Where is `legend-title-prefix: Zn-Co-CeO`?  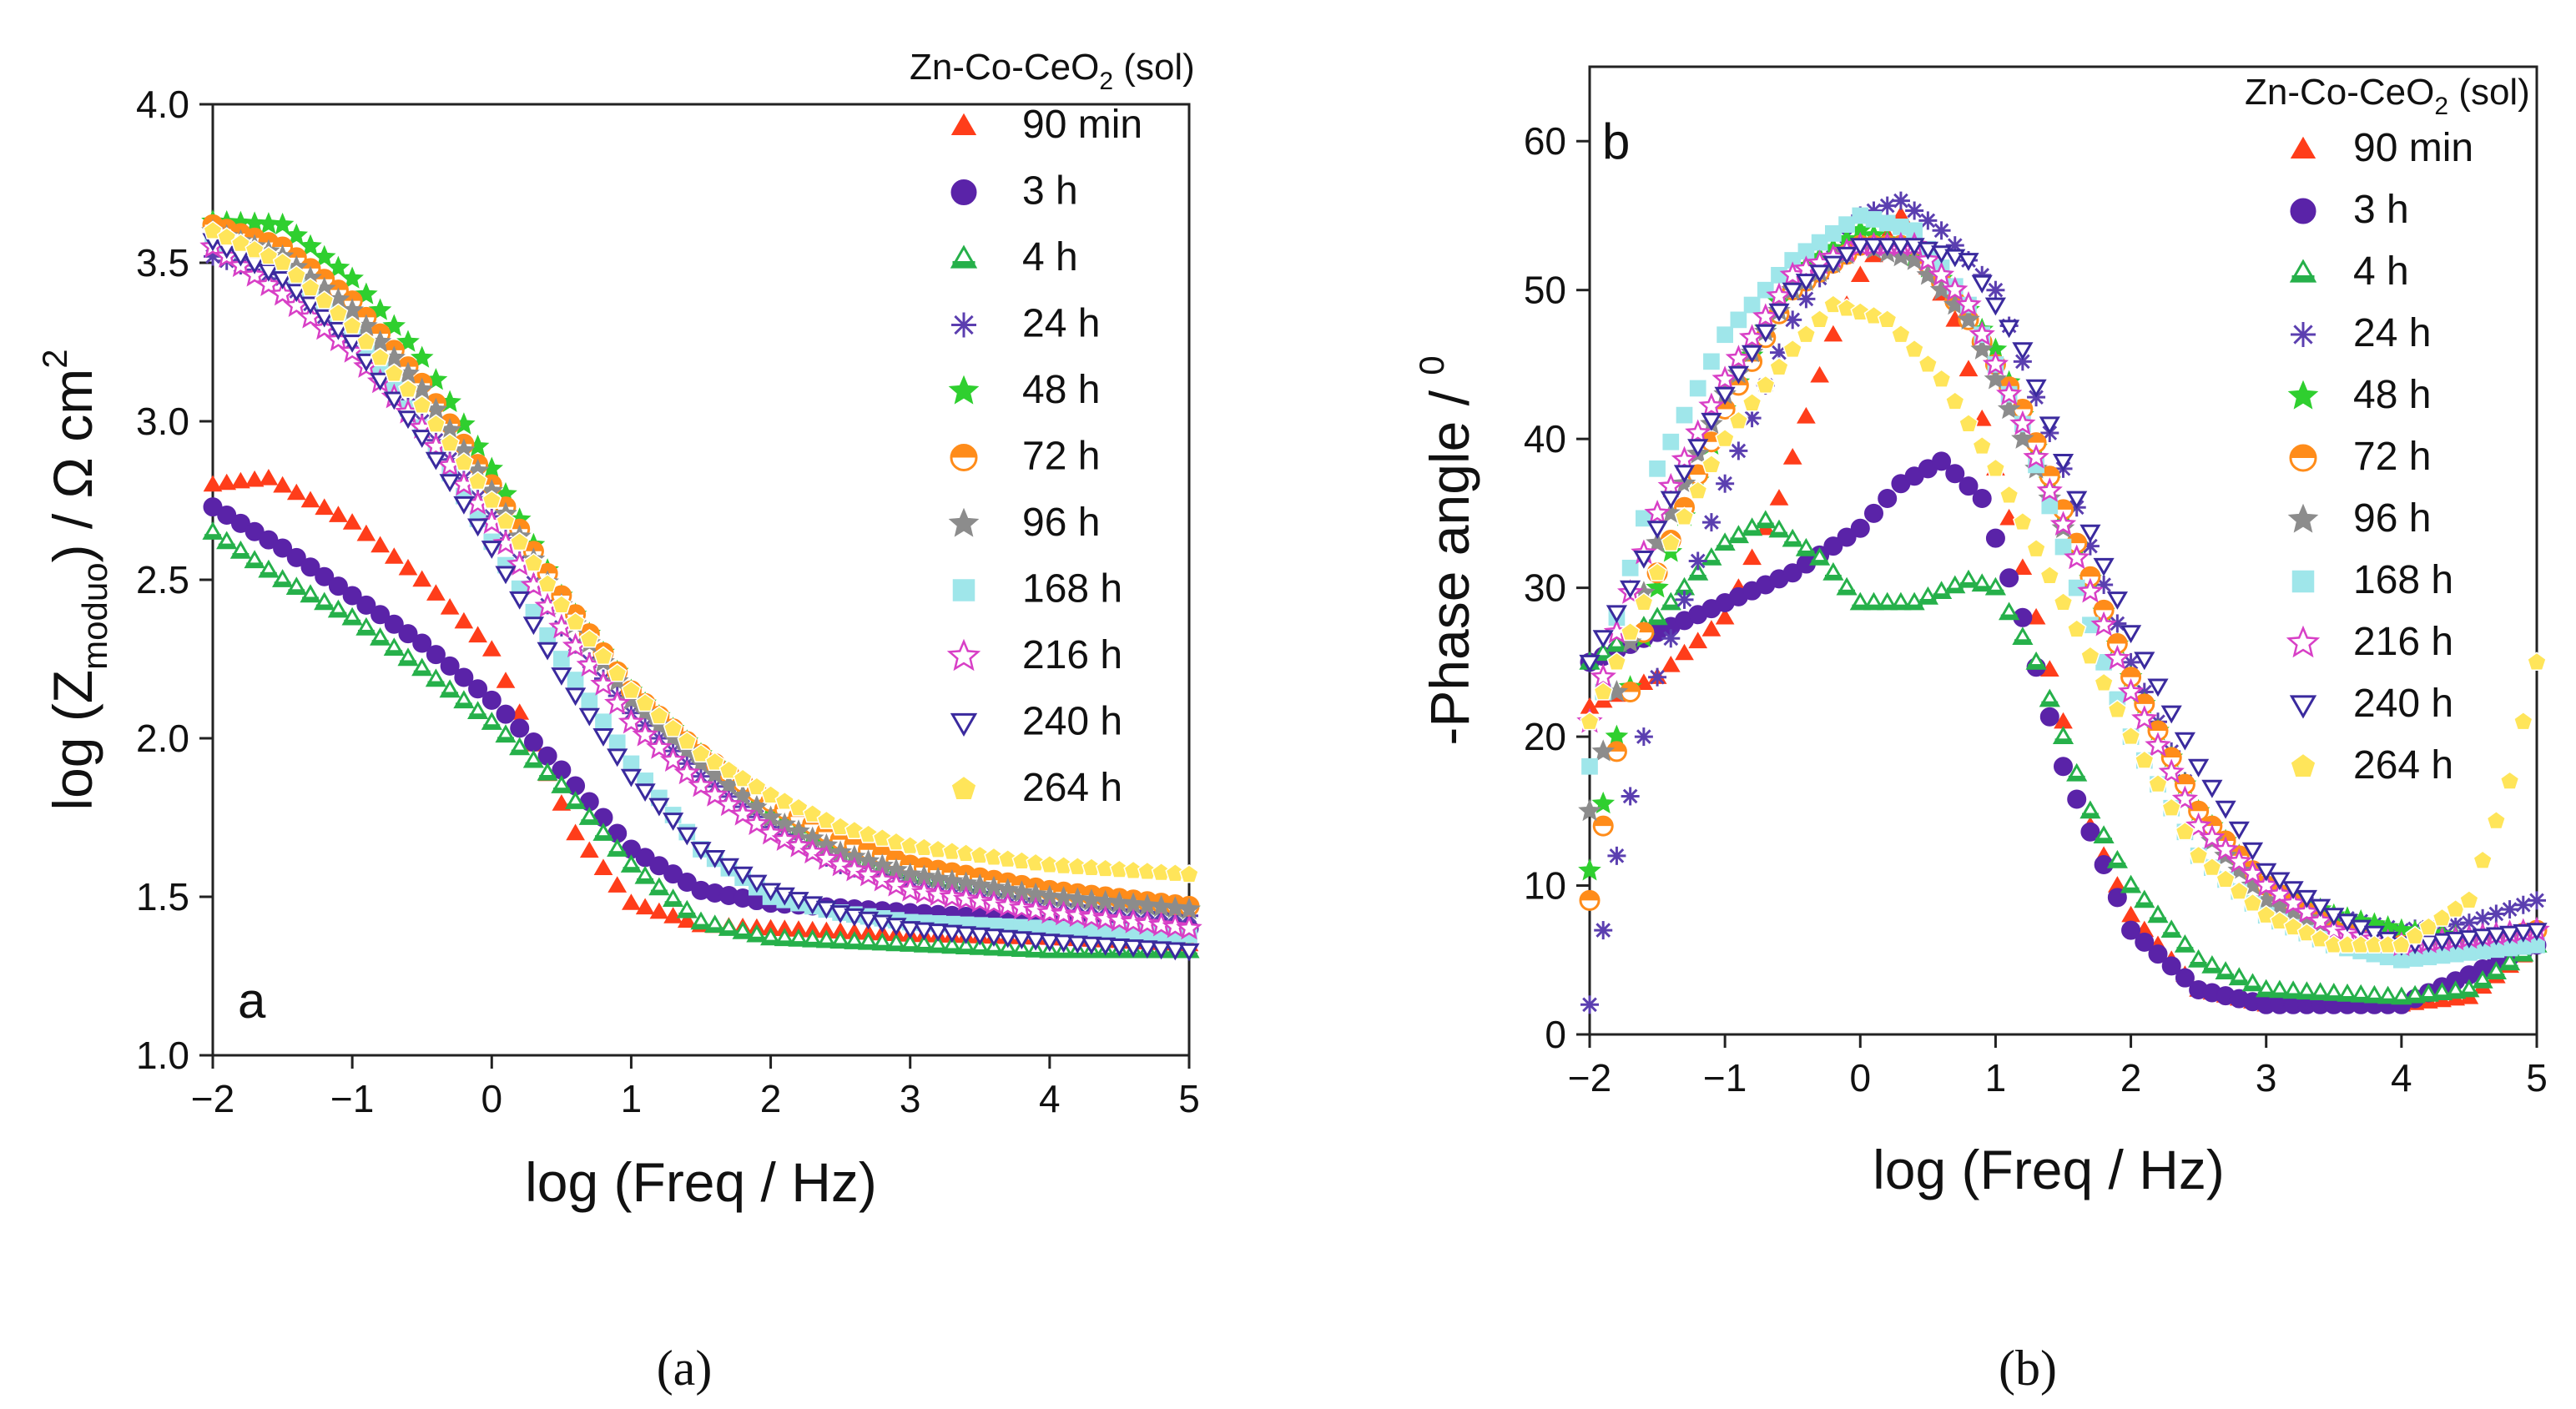 legend-title-prefix: Zn-Co-CeO is located at coordinates (2339, 92).